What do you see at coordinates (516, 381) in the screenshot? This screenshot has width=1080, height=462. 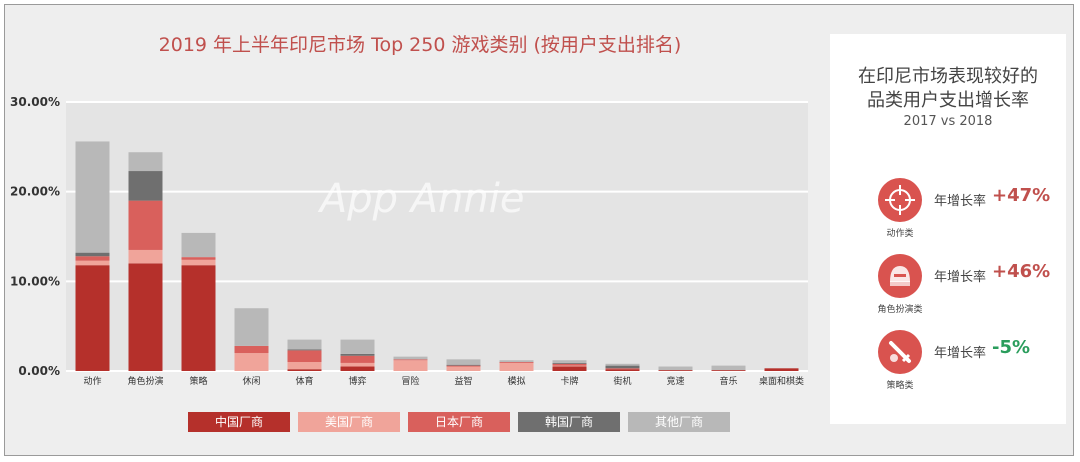 I see `x-tick-label: 模拟` at bounding box center [516, 381].